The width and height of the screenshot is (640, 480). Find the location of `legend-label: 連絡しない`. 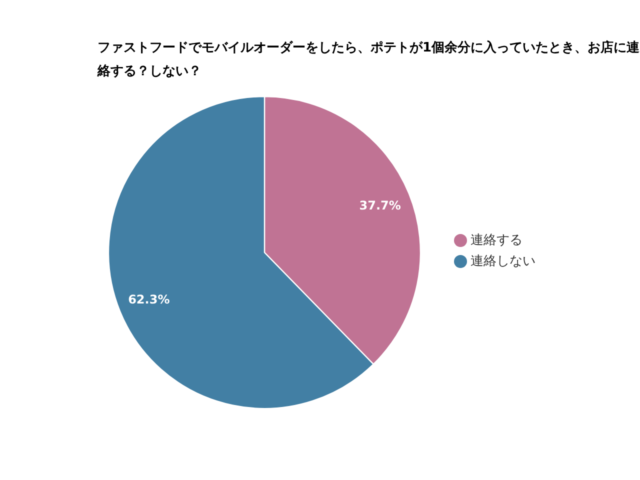

legend-label: 連絡しない is located at coordinates (503, 261).